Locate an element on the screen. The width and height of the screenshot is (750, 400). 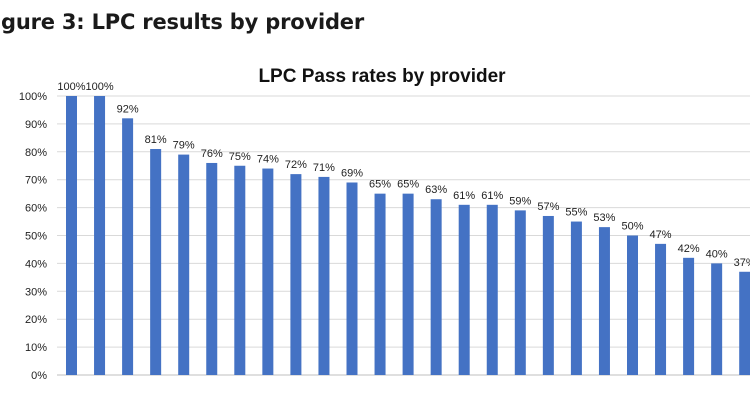
bar-value-label: 92% is located at coordinates (128, 109).